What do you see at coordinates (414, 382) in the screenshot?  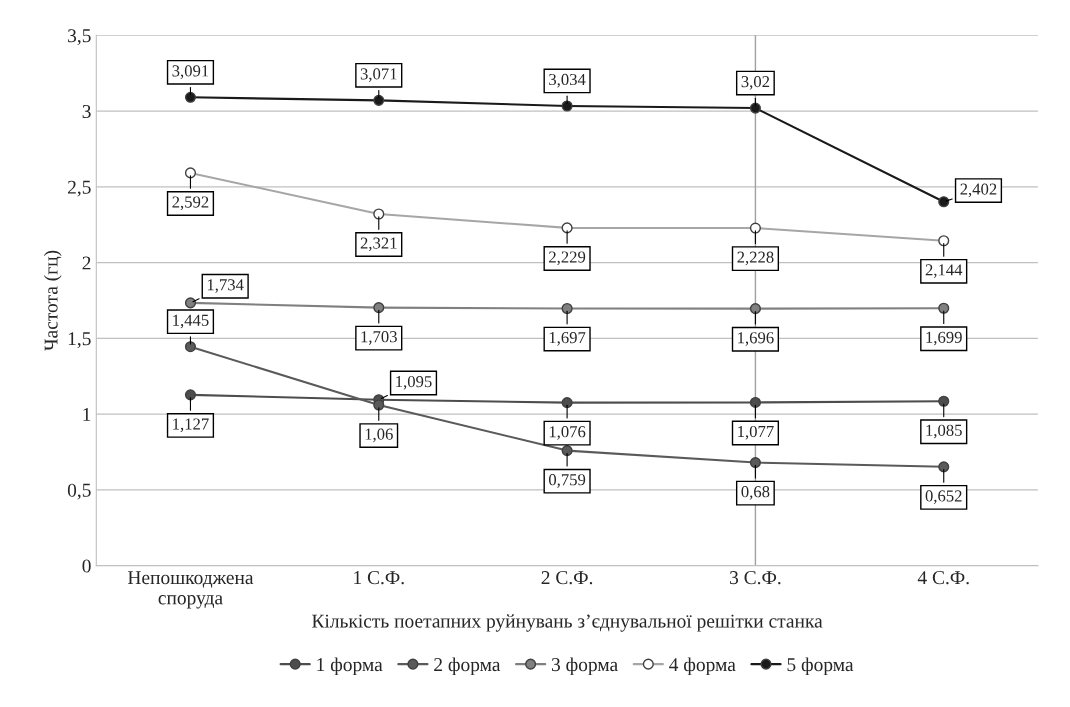 I see `data-label: 1,095` at bounding box center [414, 382].